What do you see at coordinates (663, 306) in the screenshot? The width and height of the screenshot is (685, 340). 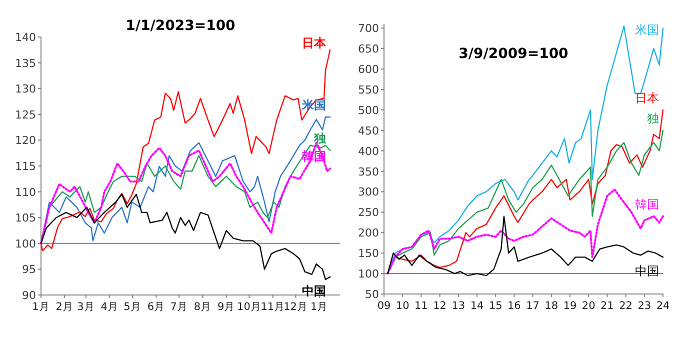 I see `x-tick-label: 24` at bounding box center [663, 306].